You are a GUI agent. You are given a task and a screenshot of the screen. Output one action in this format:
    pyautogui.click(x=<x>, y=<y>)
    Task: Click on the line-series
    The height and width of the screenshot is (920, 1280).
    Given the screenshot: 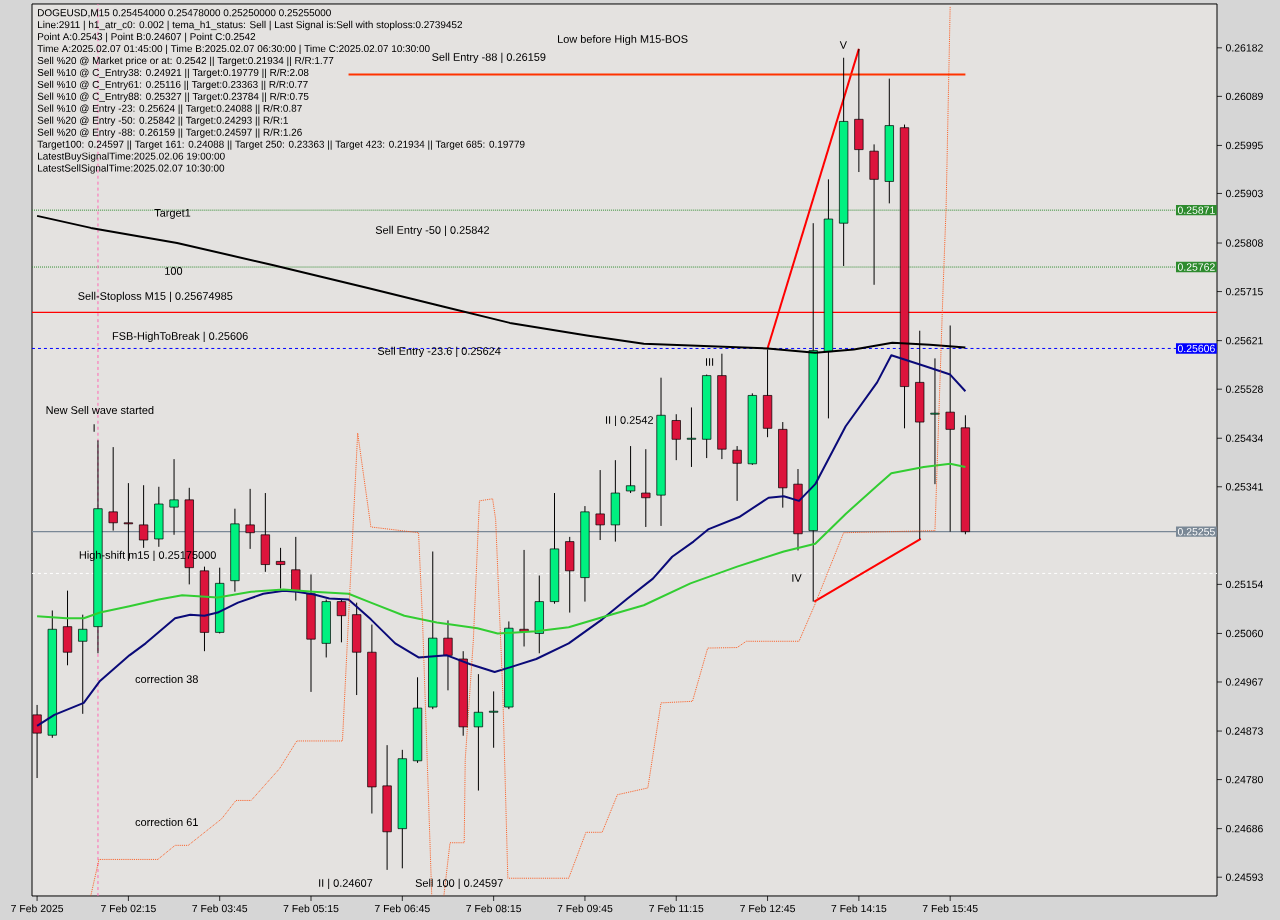 What is the action you would take?
    pyautogui.click(x=501, y=548)
    